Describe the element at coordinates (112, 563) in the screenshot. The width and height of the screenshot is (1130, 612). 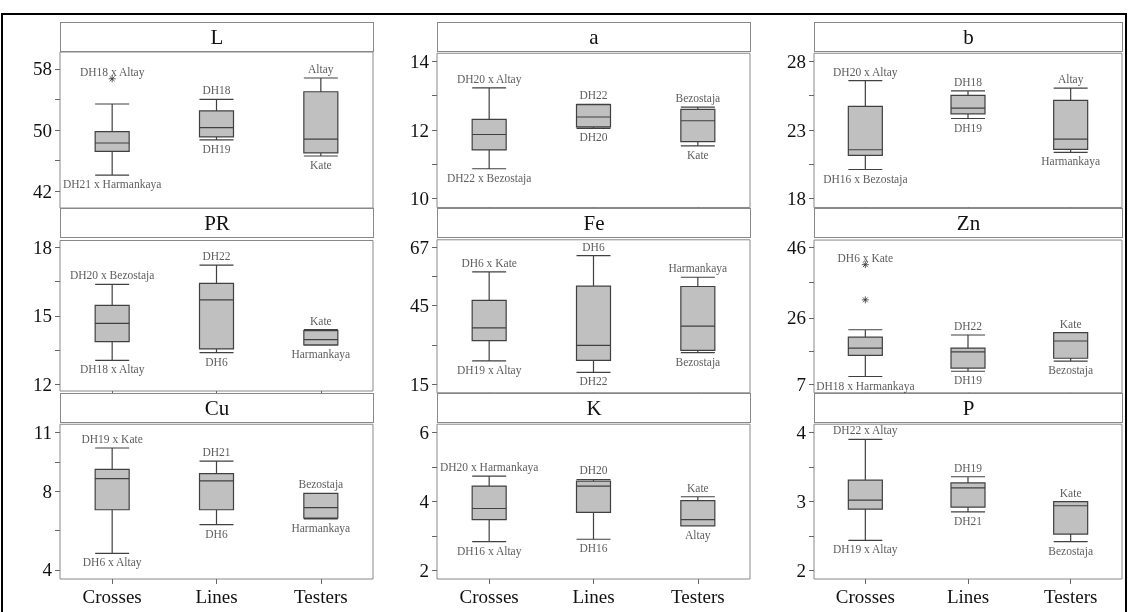
I see `annotation: DH6 x Altay` at that location.